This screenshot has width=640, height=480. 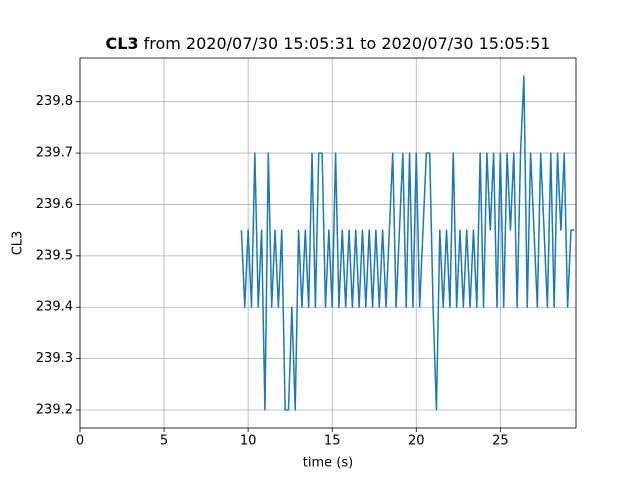 I want to click on y-tick-label: 239.8, so click(x=54, y=101).